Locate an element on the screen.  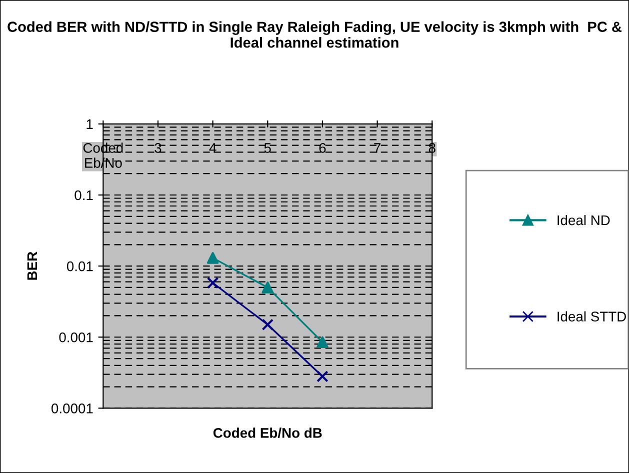
x-tick-label: 4 is located at coordinates (212, 148).